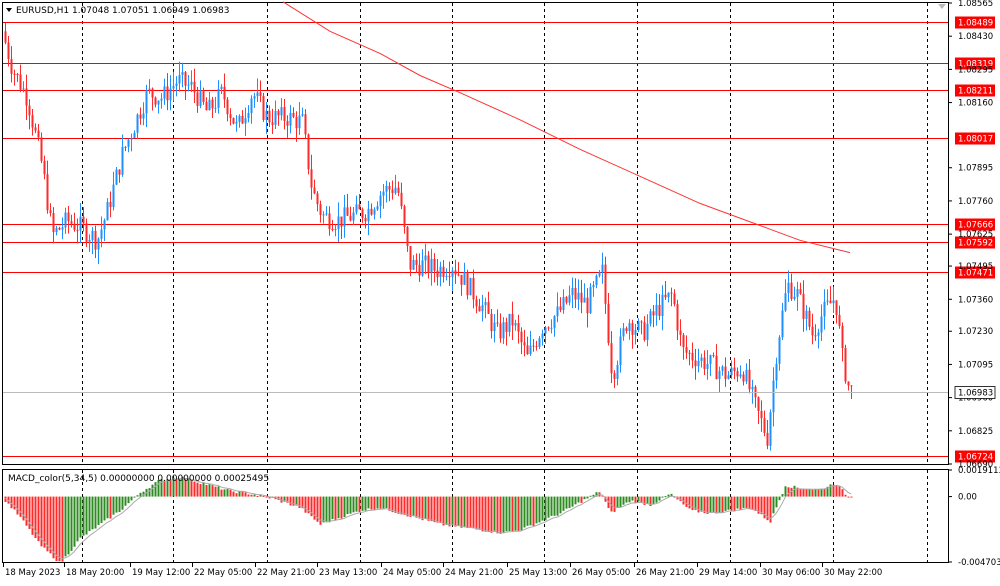 This screenshot has width=1000, height=586. I want to click on price-tick-label: 1.07230, so click(975, 332).